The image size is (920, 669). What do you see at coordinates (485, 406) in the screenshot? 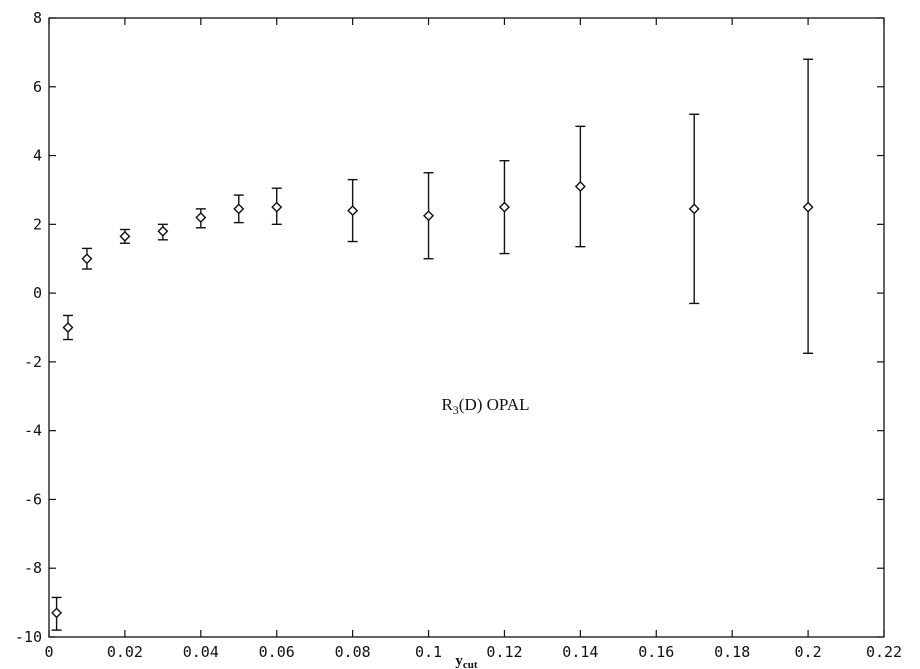
I see `annotation-label: R3(D) OPAL` at bounding box center [485, 406].